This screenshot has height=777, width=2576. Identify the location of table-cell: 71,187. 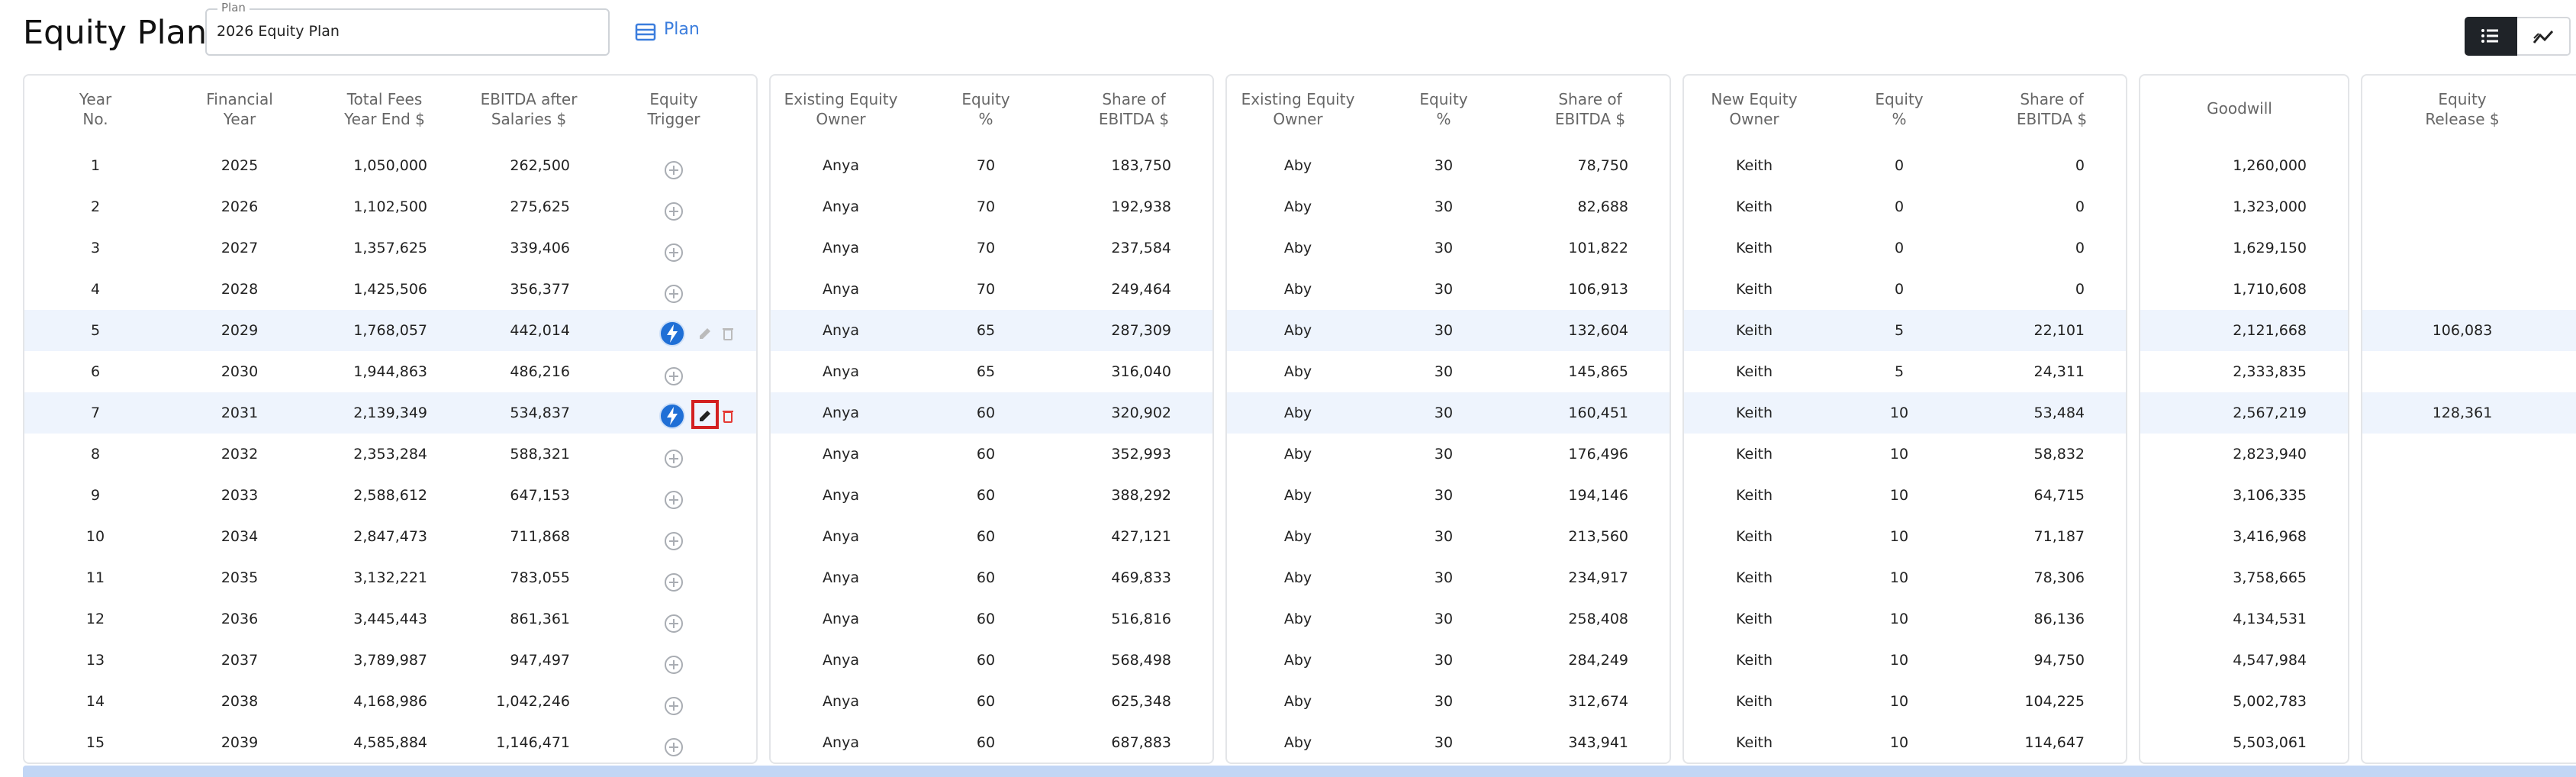
(2059, 536).